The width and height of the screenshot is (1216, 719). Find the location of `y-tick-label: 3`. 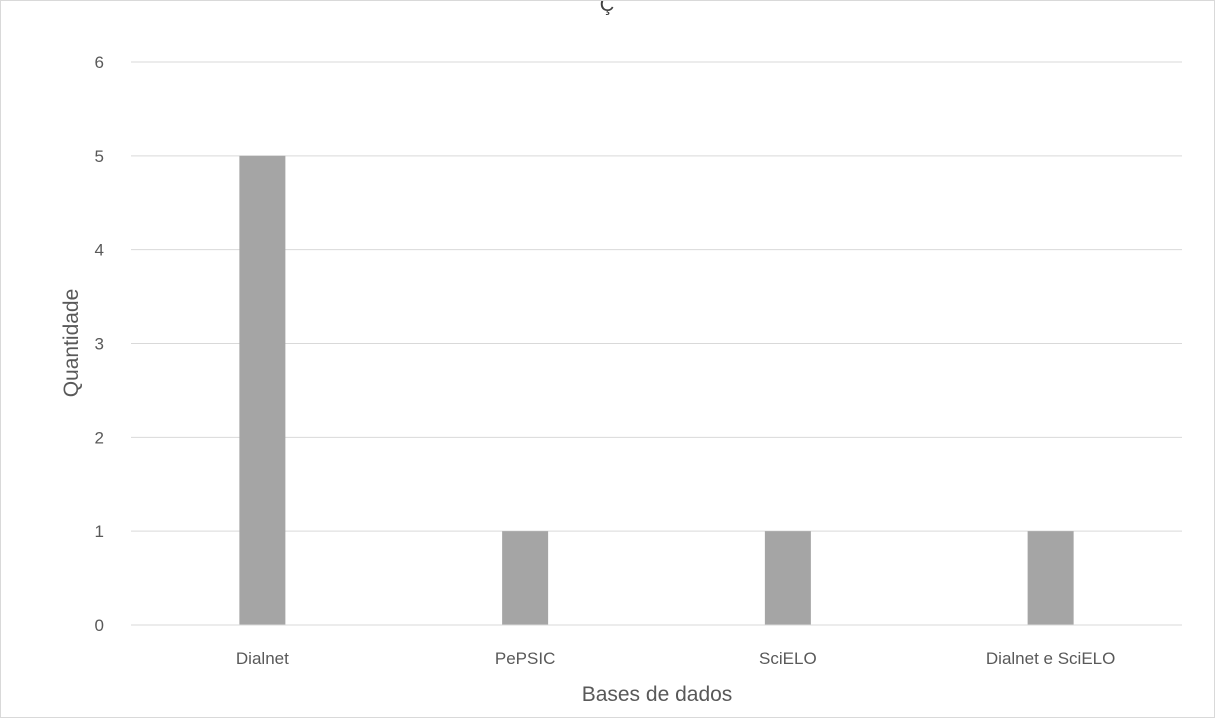

y-tick-label: 3 is located at coordinates (99, 344).